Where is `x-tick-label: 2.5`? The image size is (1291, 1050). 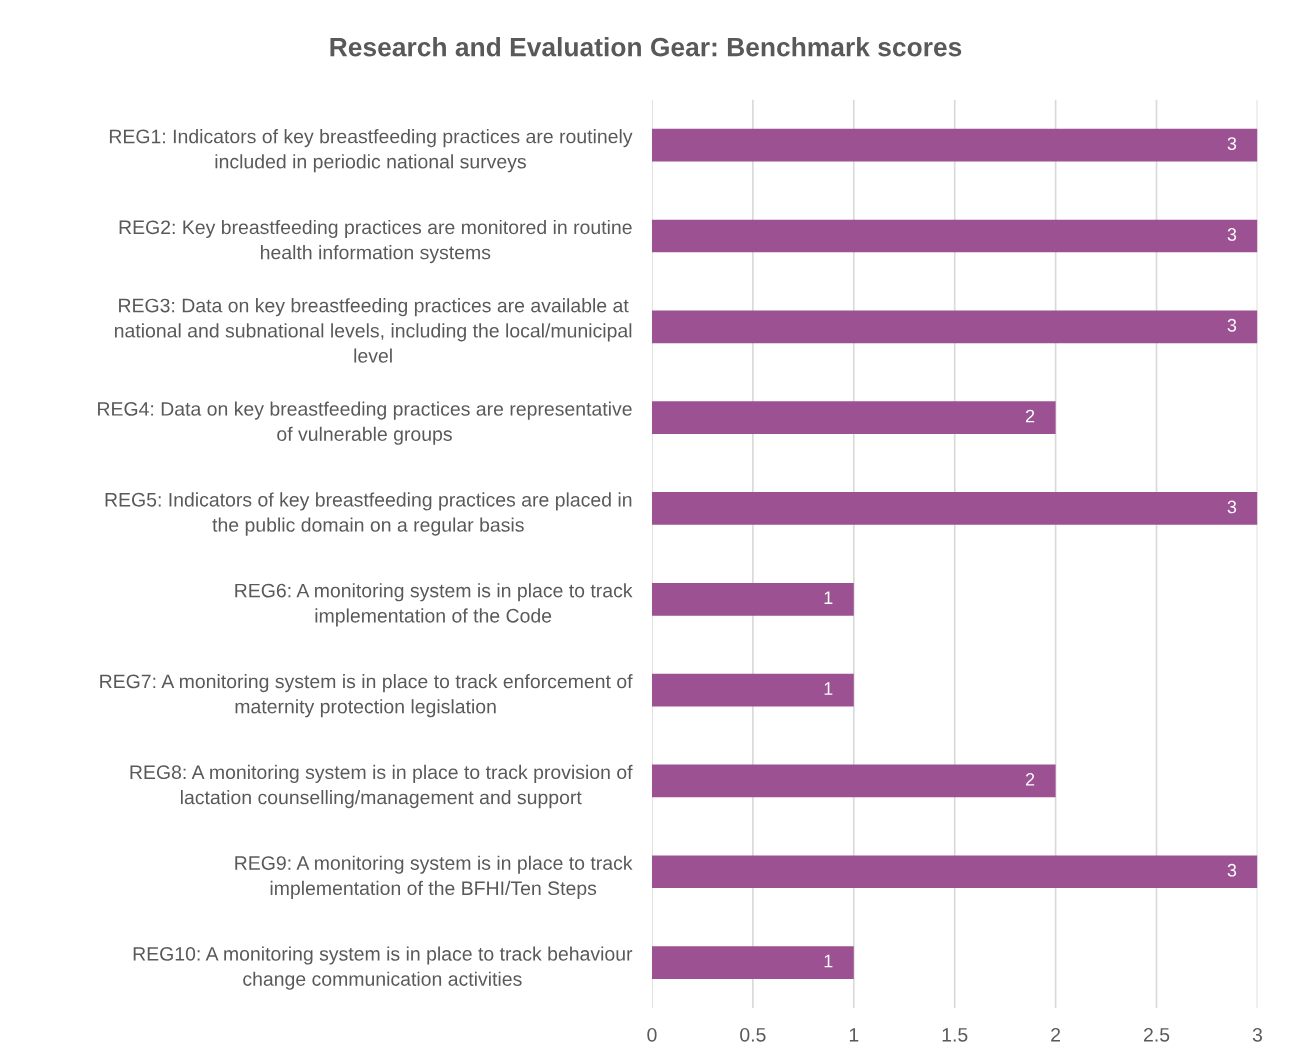
x-tick-label: 2.5 is located at coordinates (1156, 1034).